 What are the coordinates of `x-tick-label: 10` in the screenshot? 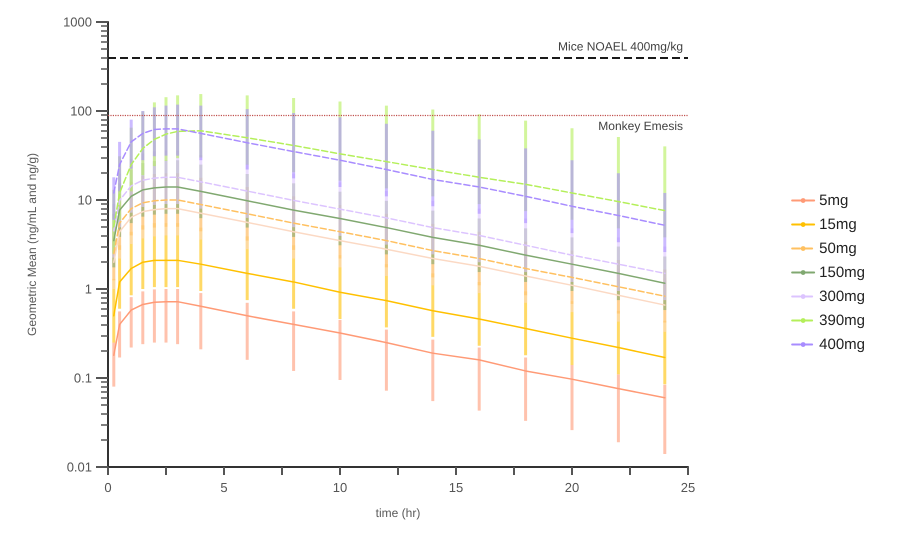 It's located at (340, 487).